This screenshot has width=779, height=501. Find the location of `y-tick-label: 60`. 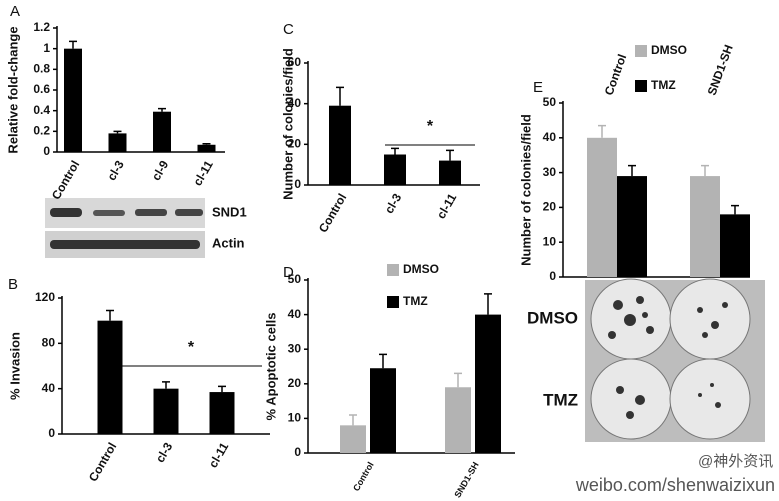

y-tick-label: 60 is located at coordinates (295, 62).